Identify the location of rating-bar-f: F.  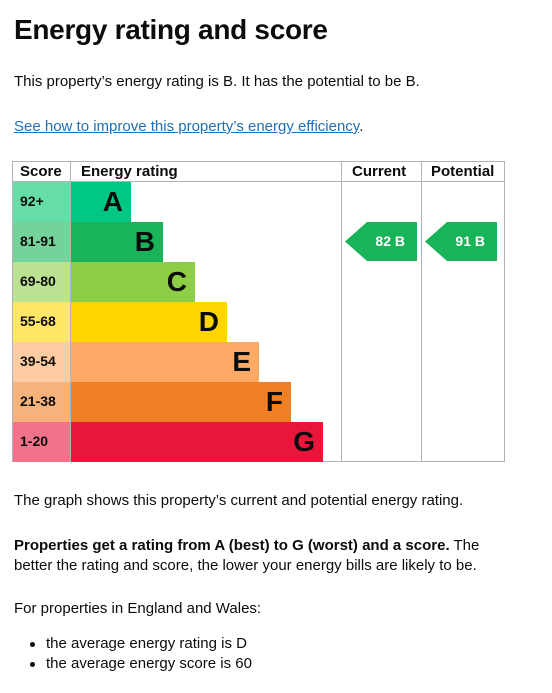
(181, 402).